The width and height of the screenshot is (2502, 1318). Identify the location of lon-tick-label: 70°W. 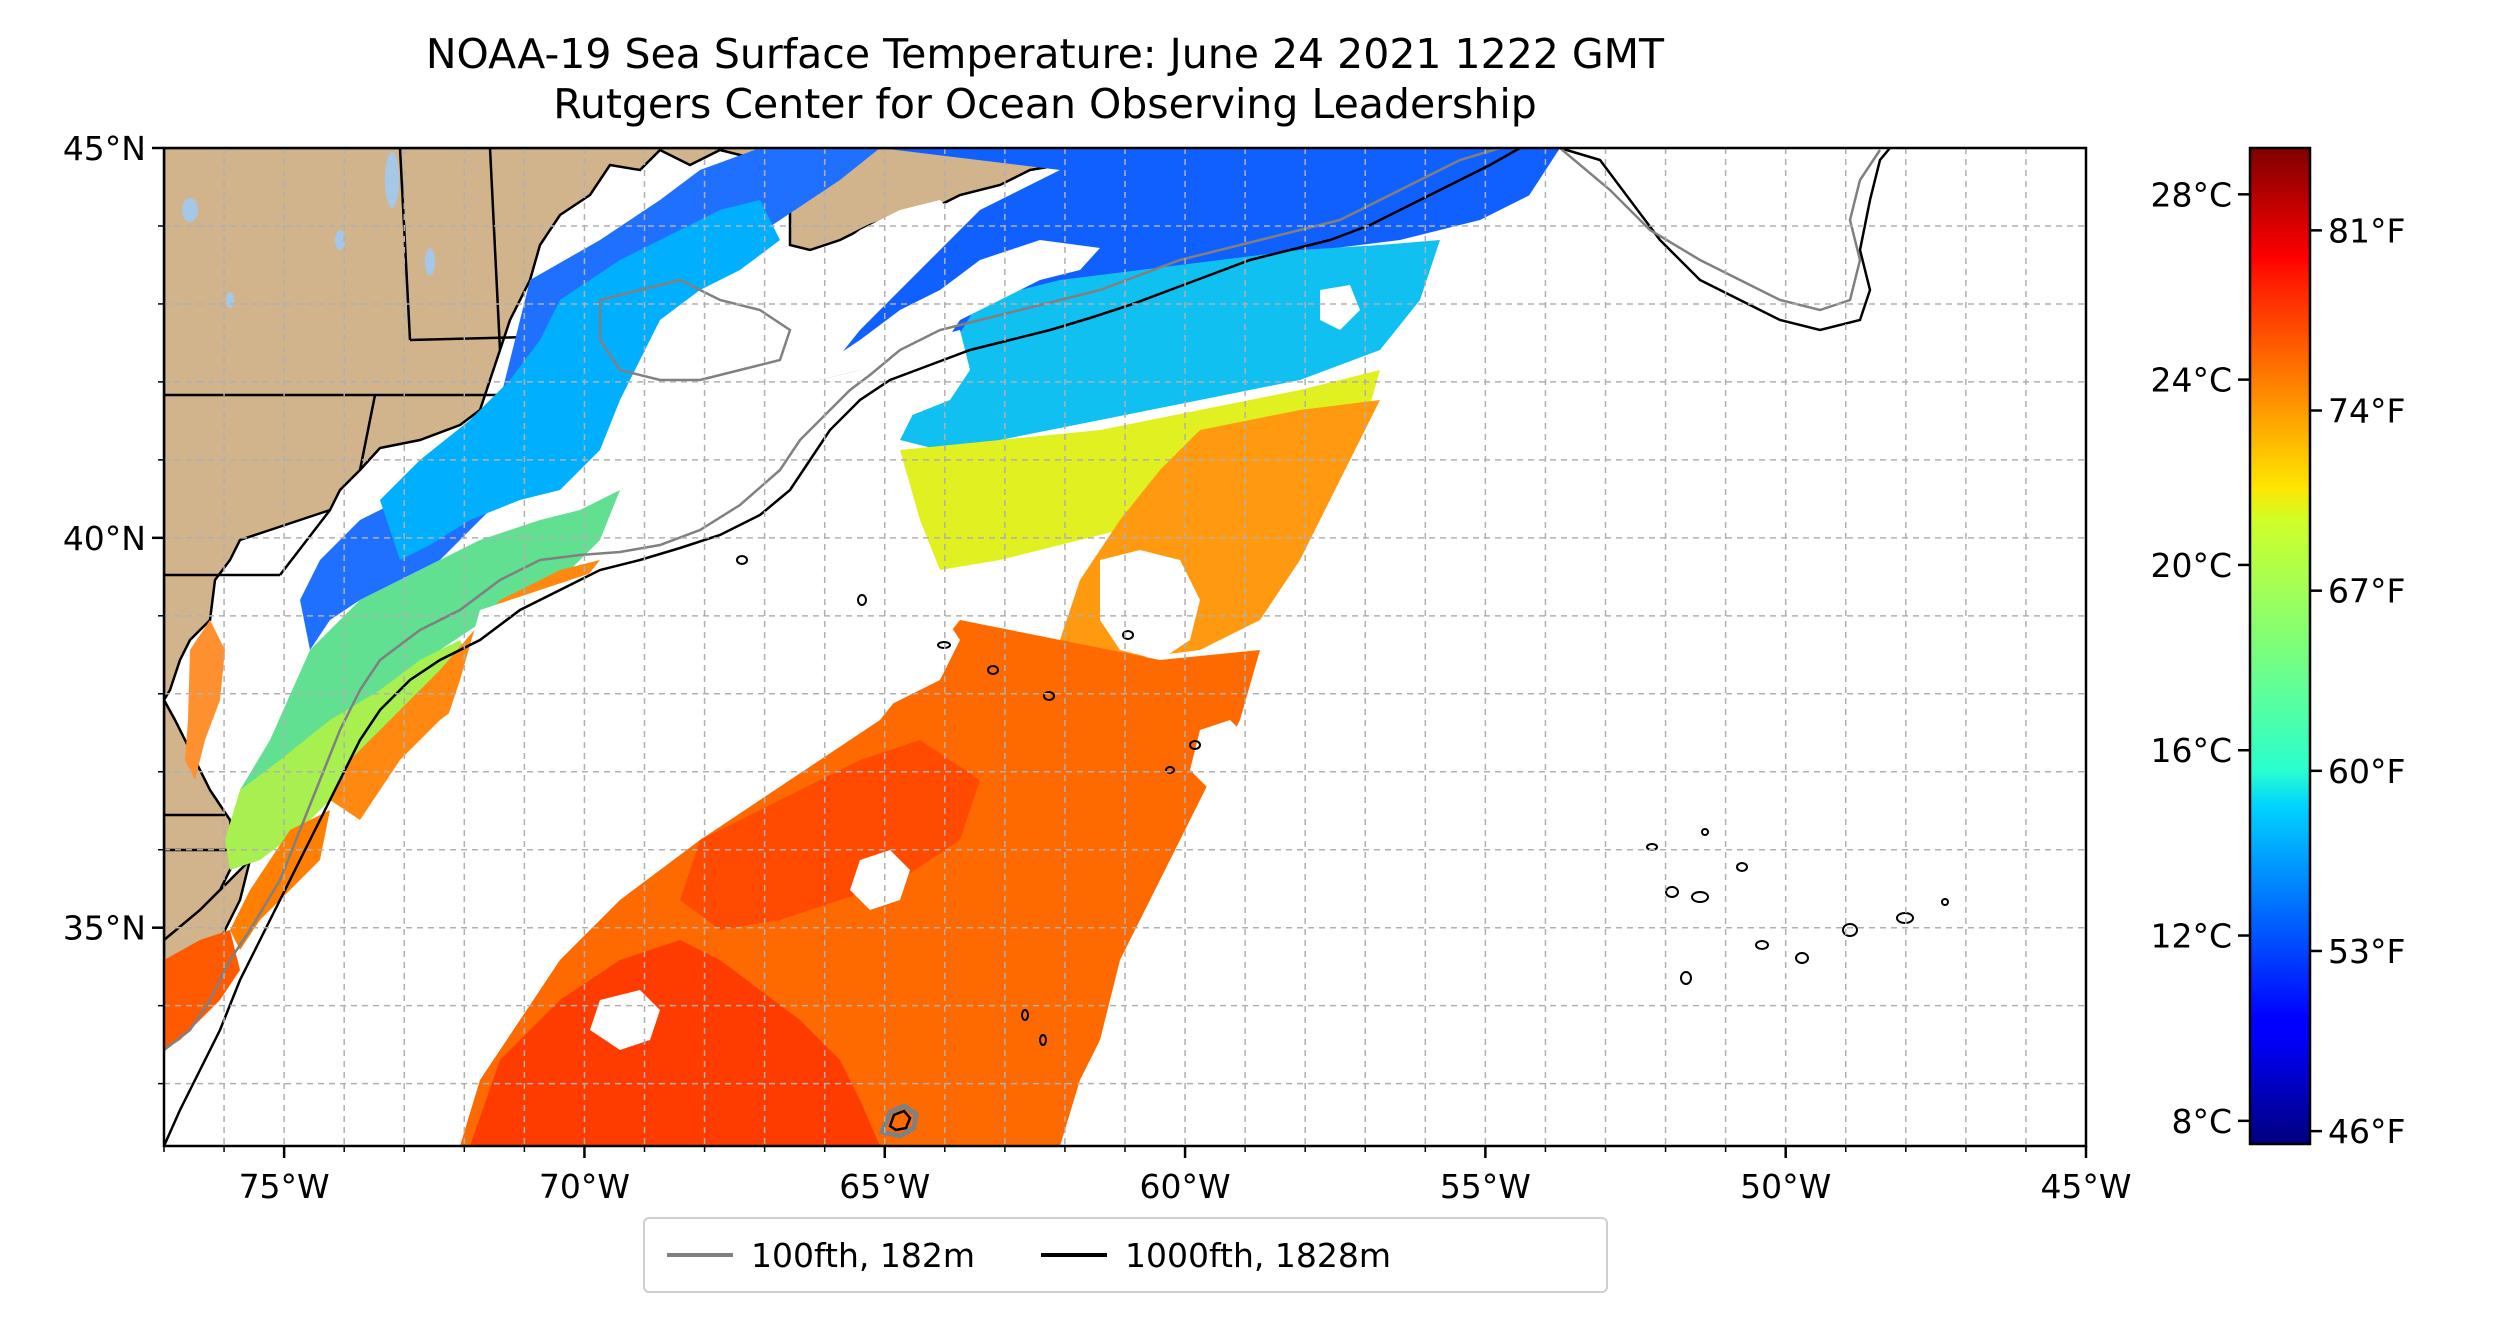
(584, 1186).